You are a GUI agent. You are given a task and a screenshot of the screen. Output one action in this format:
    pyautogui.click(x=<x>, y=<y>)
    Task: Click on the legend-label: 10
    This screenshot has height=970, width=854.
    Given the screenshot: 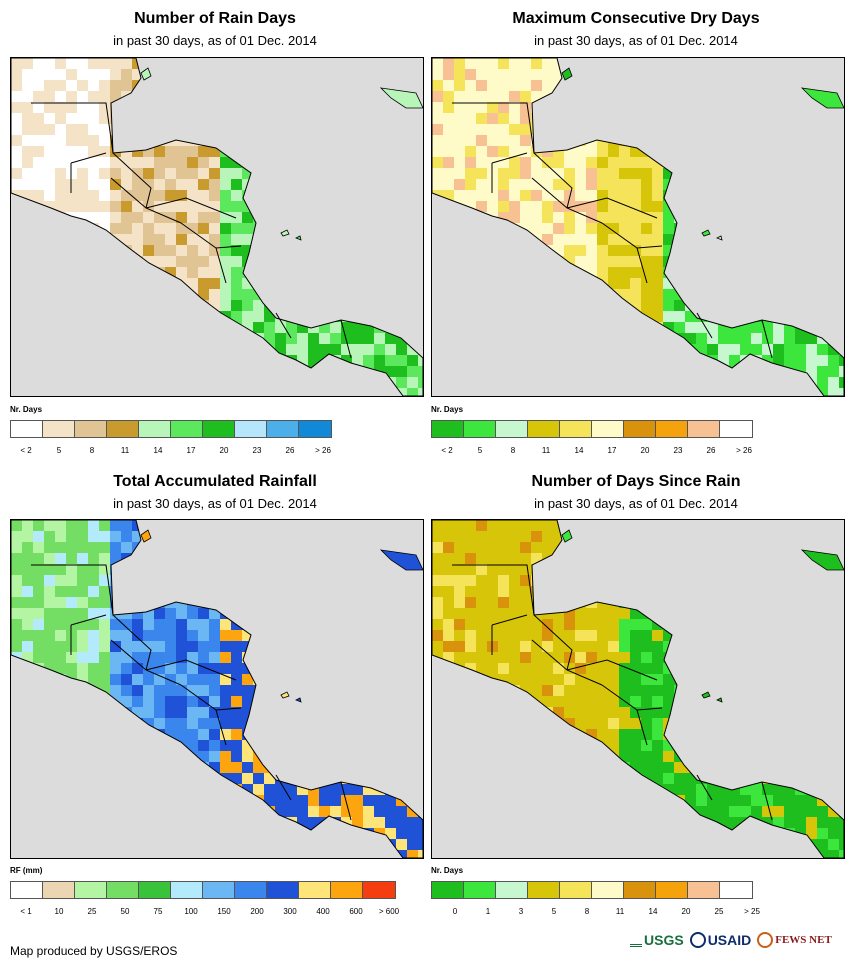 What is the action you would take?
    pyautogui.click(x=59, y=911)
    